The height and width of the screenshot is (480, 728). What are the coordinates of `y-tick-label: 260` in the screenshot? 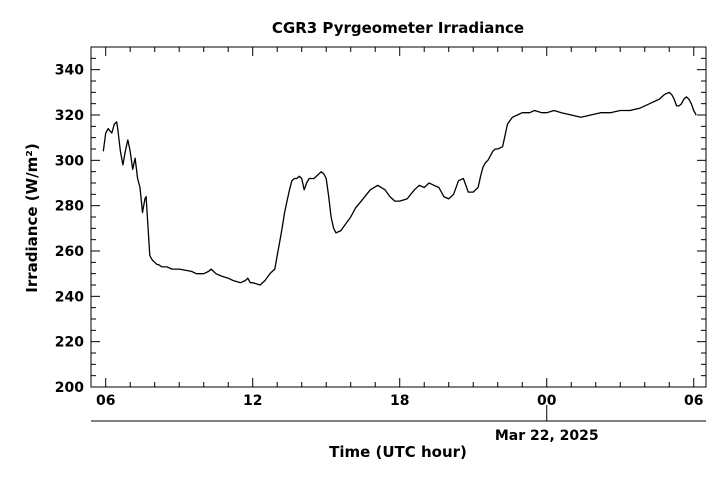 It's located at (69, 252).